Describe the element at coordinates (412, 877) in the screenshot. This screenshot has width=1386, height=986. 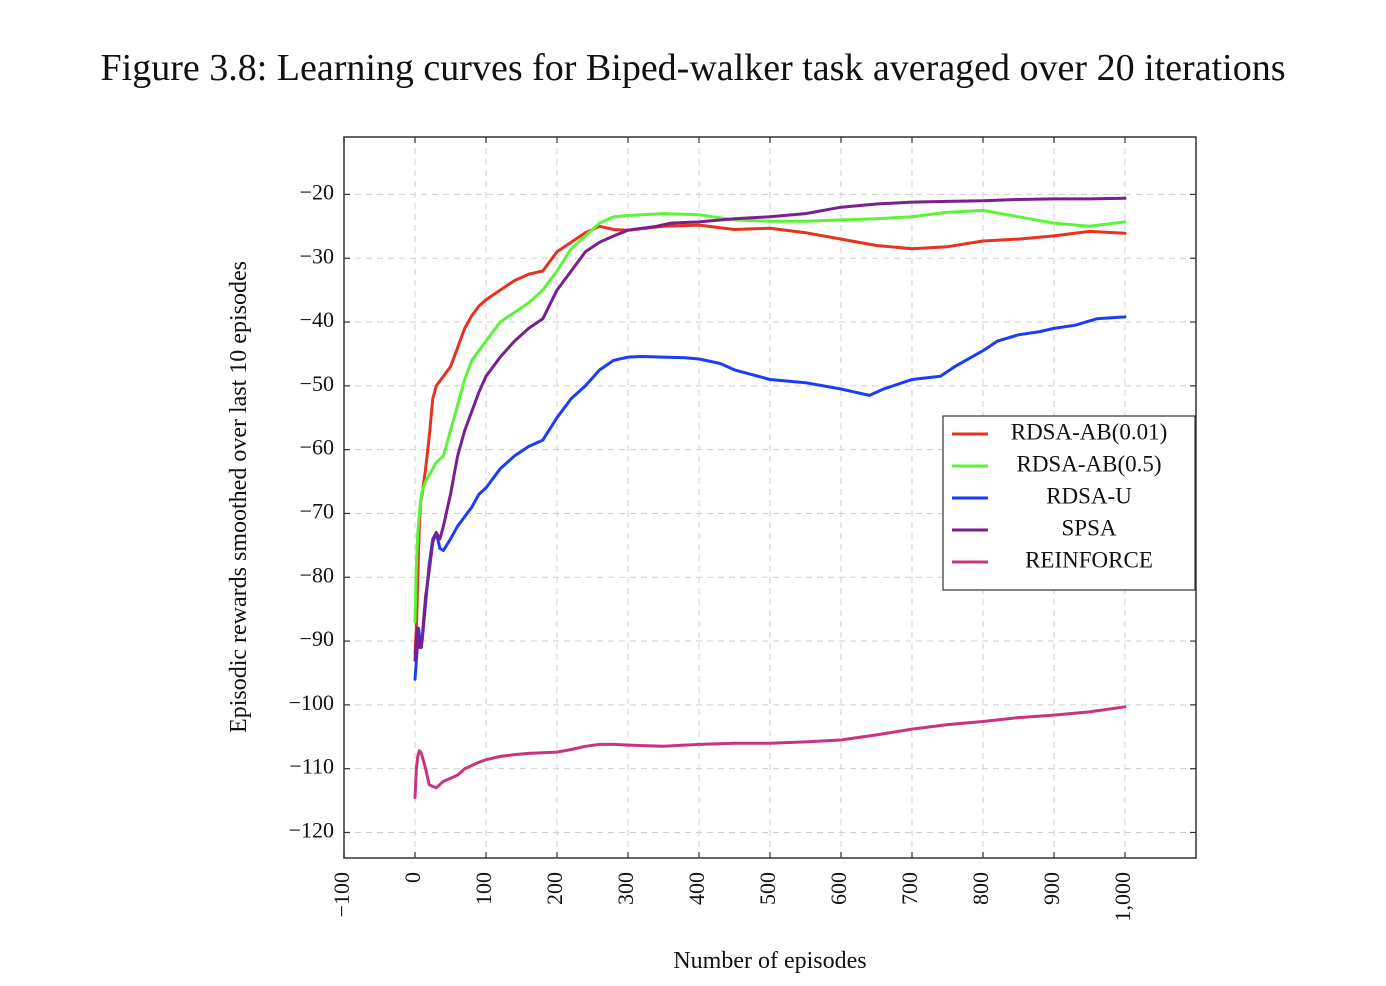
I see `x-tick-label: 0` at that location.